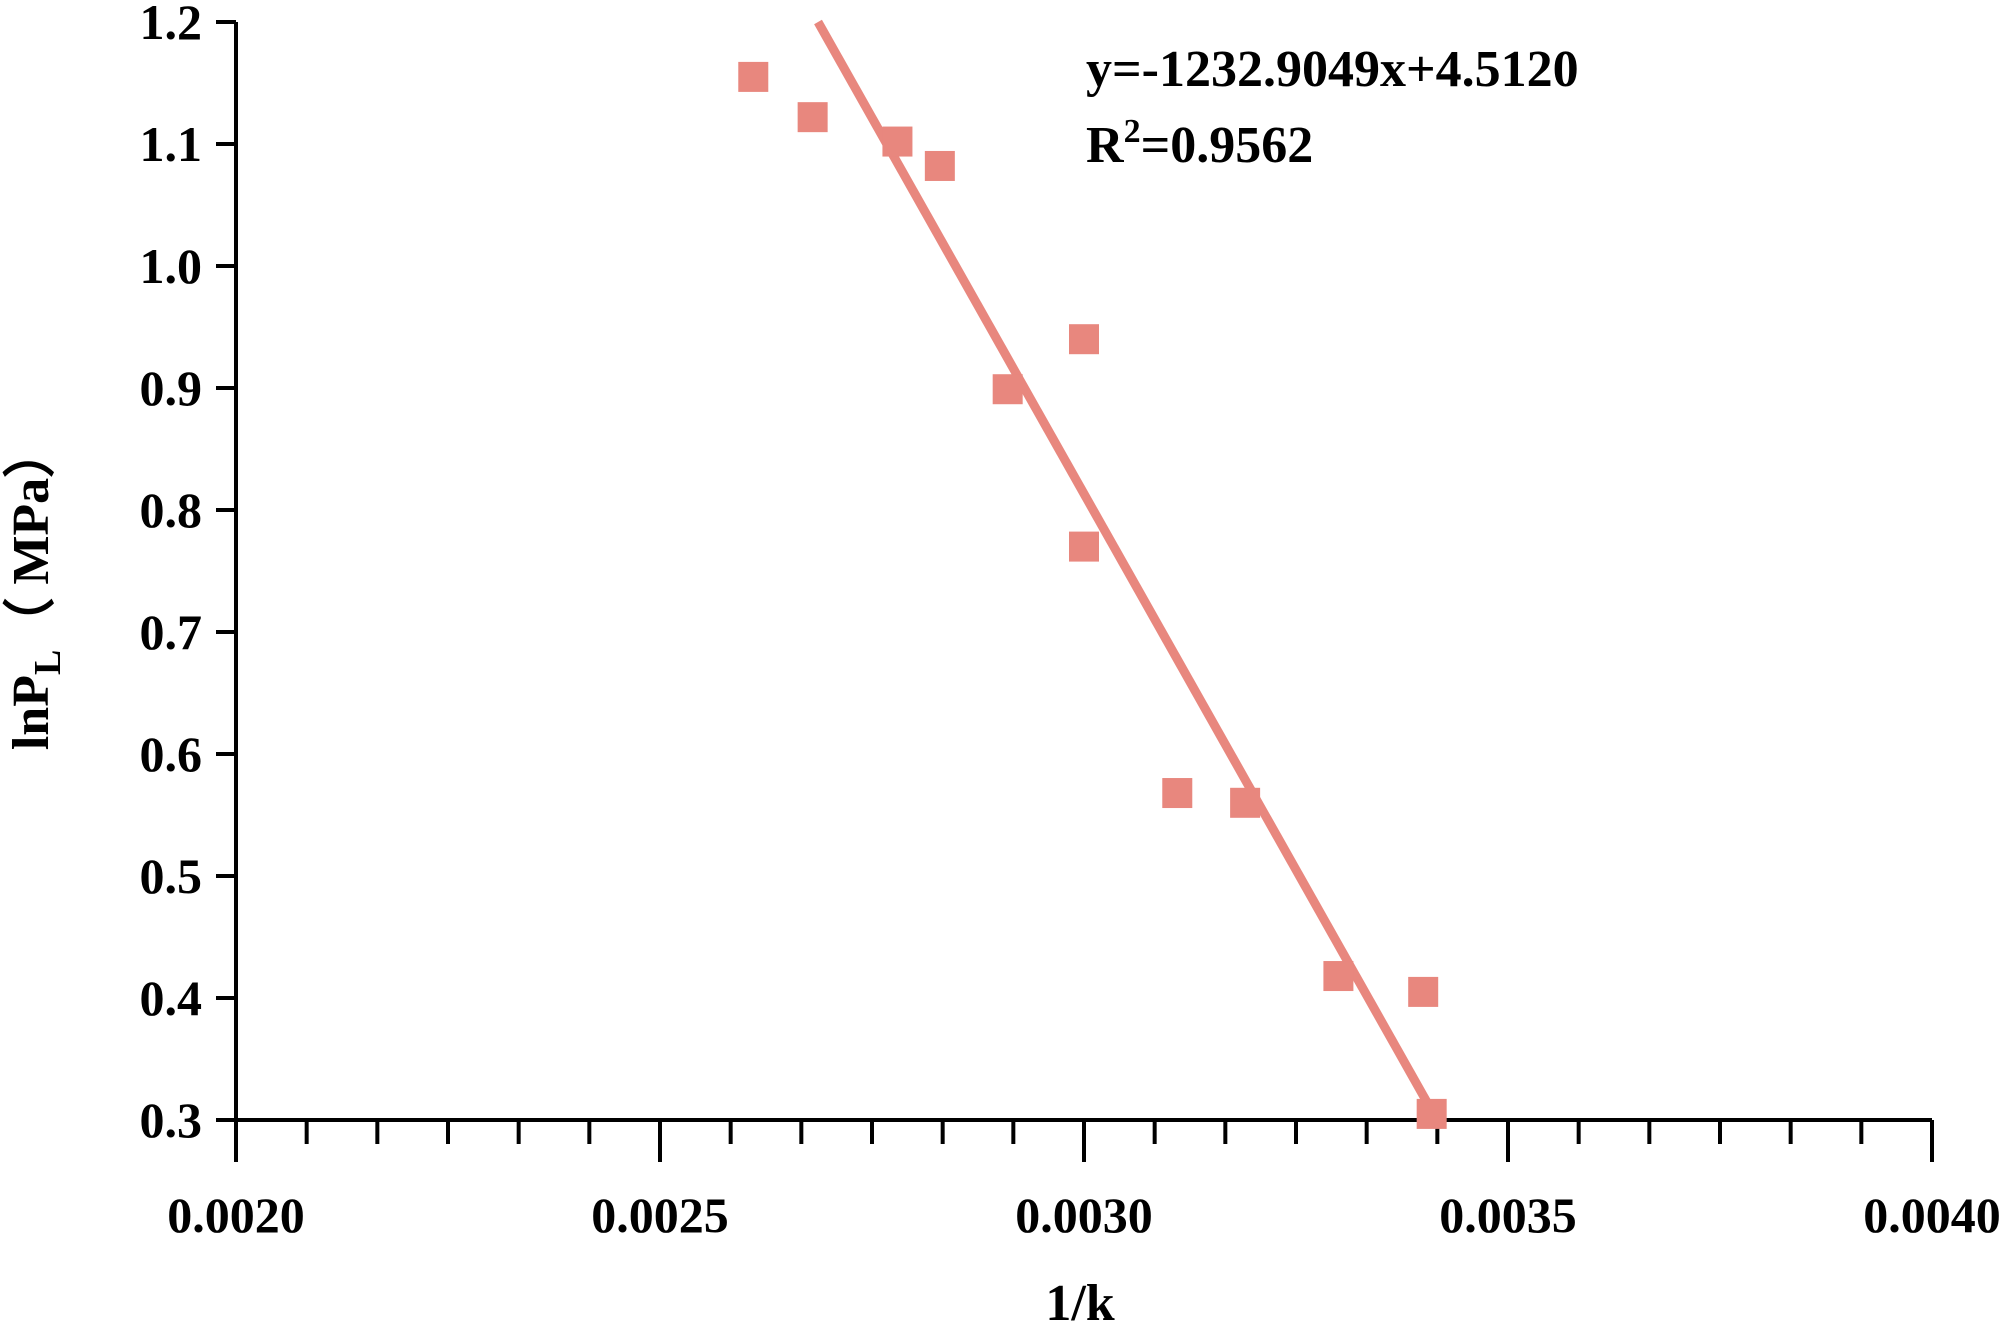 The width and height of the screenshot is (2008, 1336). I want to click on r-squared: R2=0.9562, so click(1199, 143).